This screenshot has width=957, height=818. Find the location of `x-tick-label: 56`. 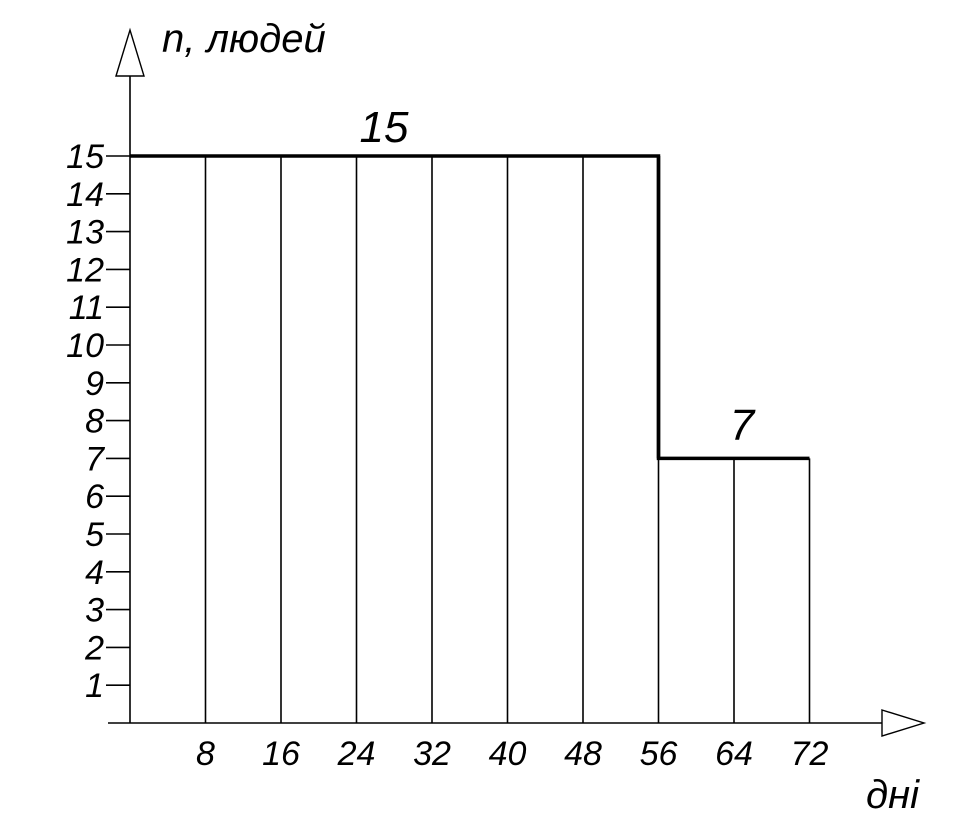

x-tick-label: 56 is located at coordinates (659, 754).